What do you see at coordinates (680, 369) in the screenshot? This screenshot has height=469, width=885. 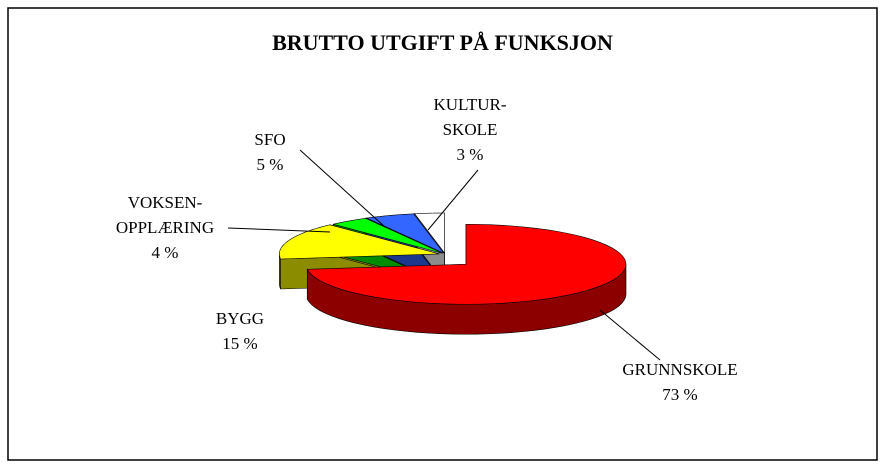 I see `slice-category: GRUNNSKOLE` at bounding box center [680, 369].